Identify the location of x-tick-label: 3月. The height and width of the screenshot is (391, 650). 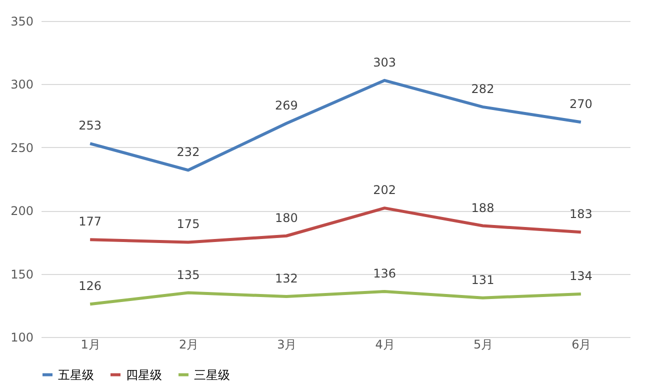
(287, 345).